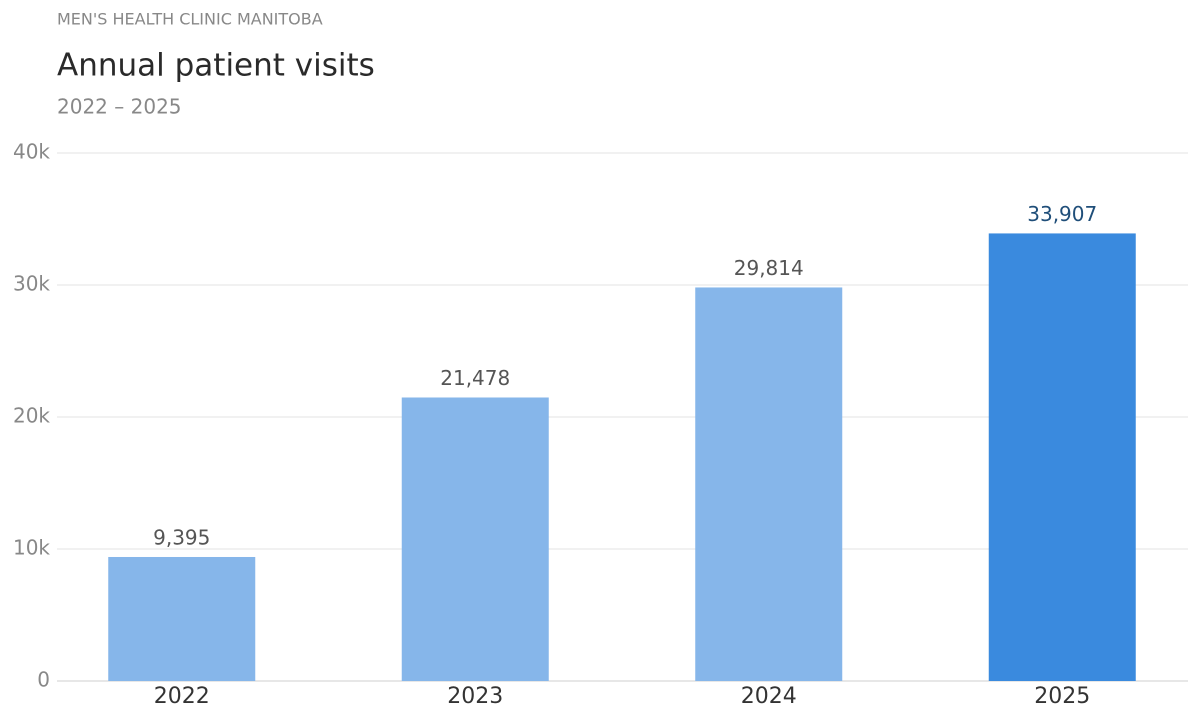  What do you see at coordinates (119, 107) in the screenshot?
I see `chart-subtitle: 2022 – 2025` at bounding box center [119, 107].